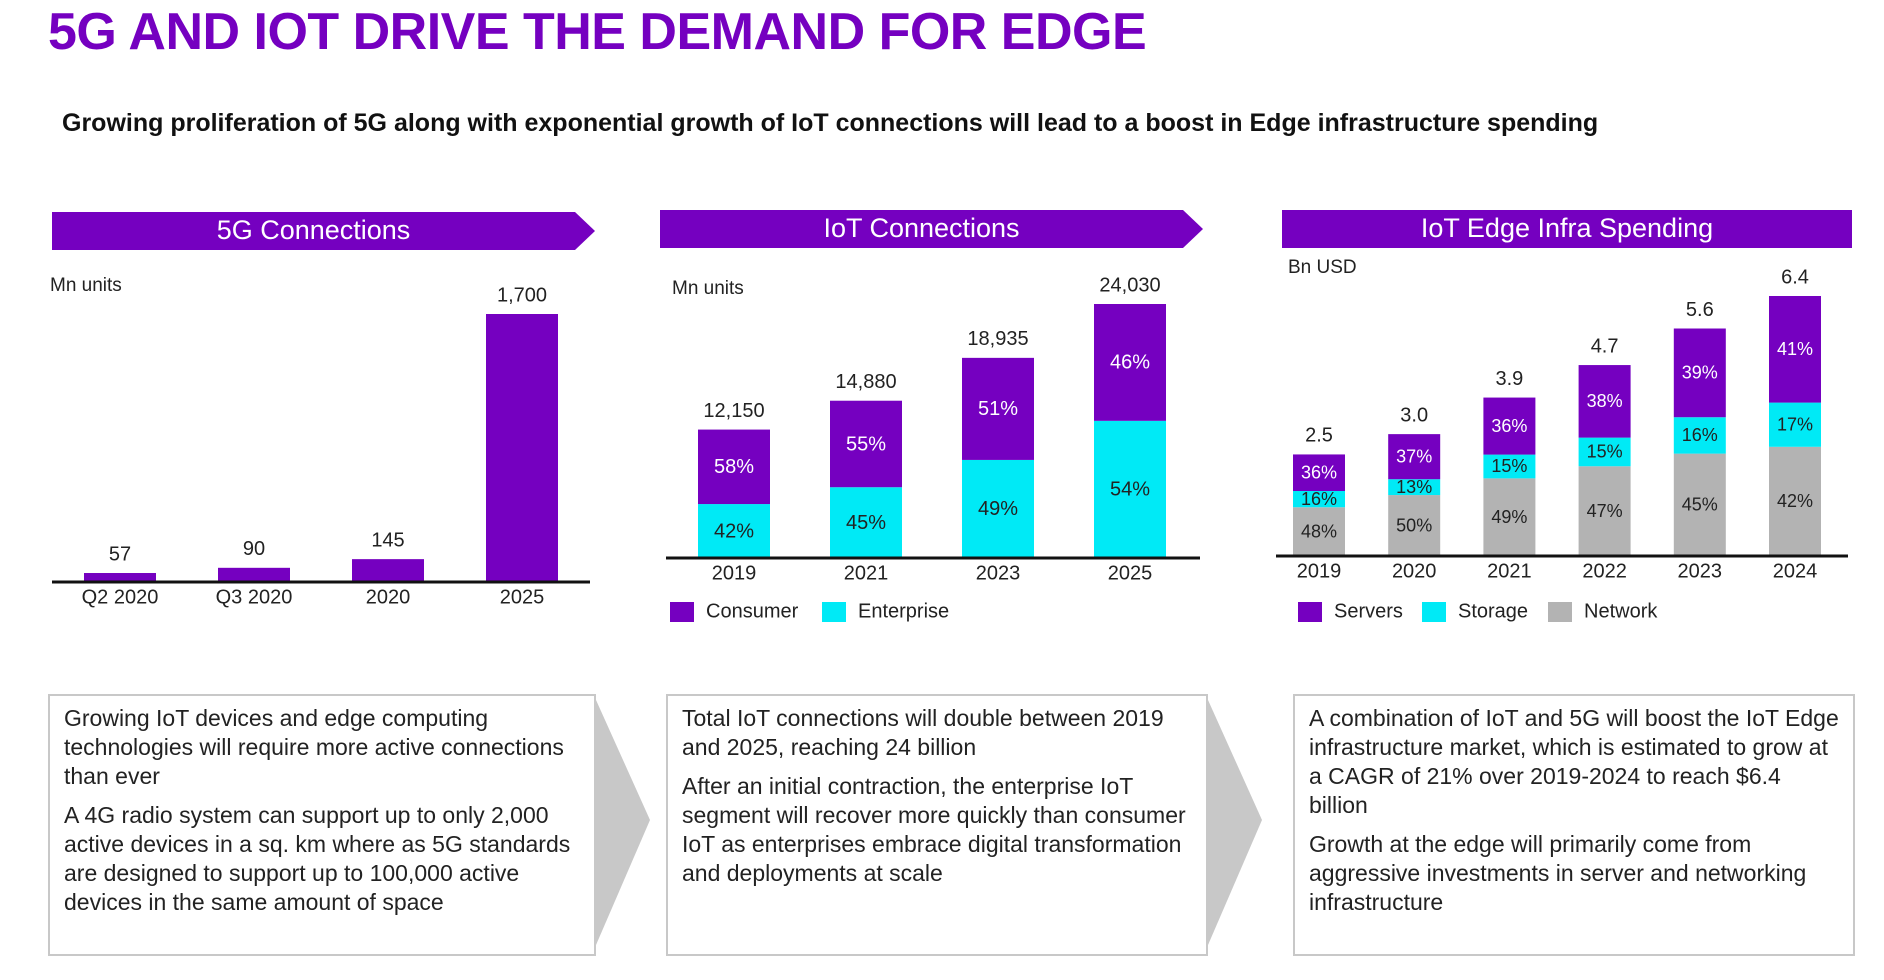  I want to click on segment-label: 55%, so click(866, 444).